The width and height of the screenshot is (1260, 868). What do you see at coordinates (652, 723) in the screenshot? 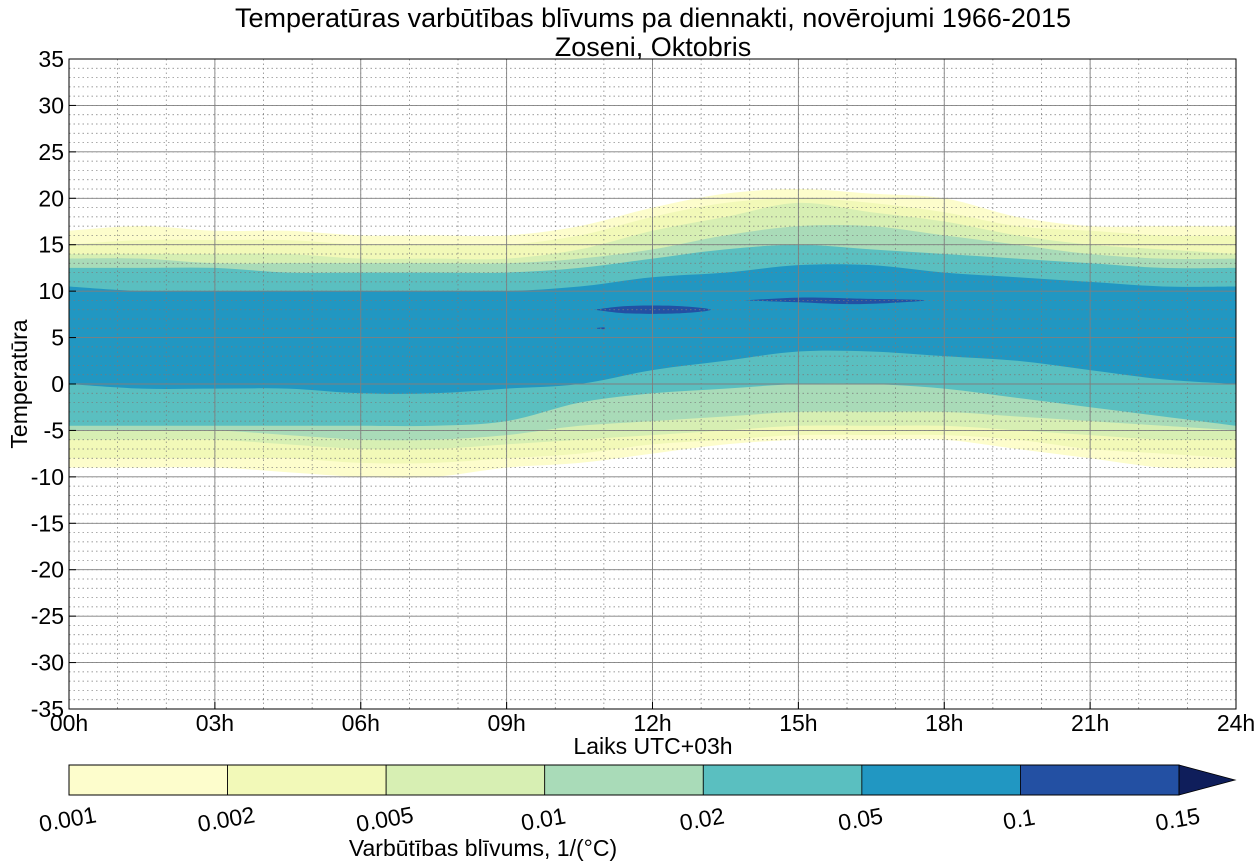
I see `x-tick-label: 12h` at bounding box center [652, 723].